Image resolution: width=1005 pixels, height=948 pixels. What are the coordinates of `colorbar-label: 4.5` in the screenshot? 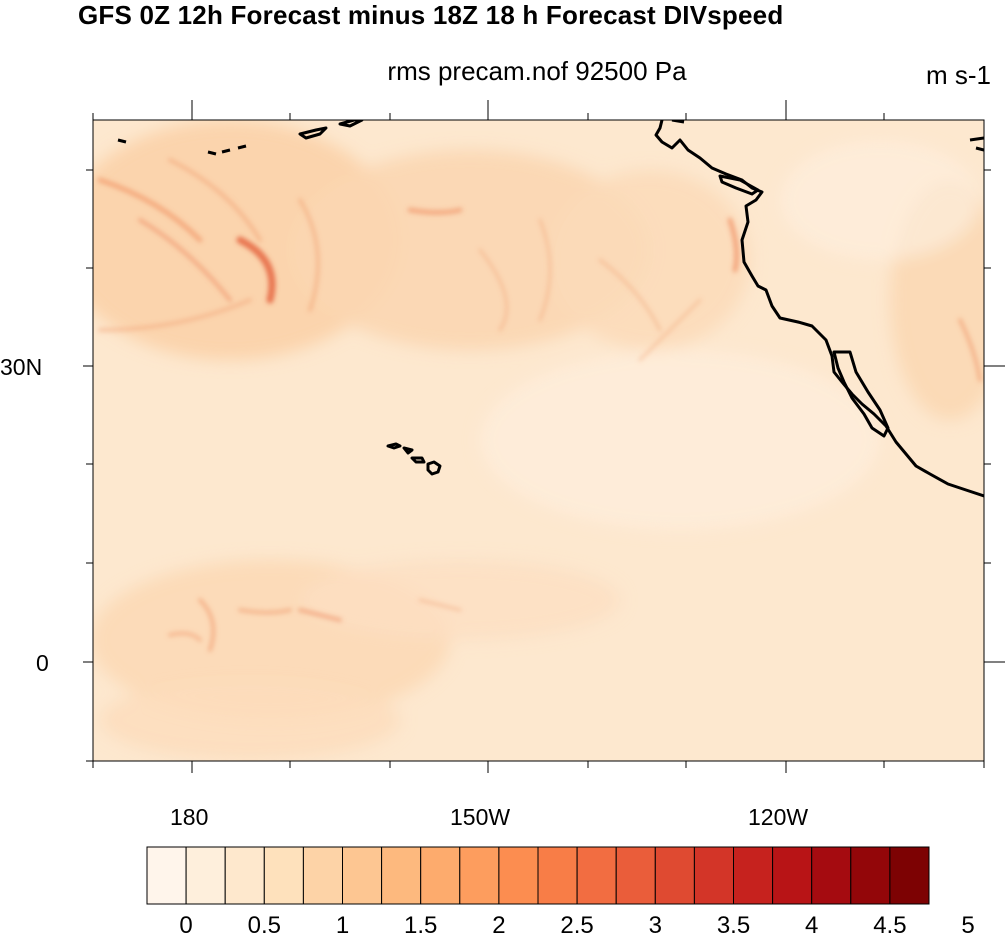 It's located at (890, 925).